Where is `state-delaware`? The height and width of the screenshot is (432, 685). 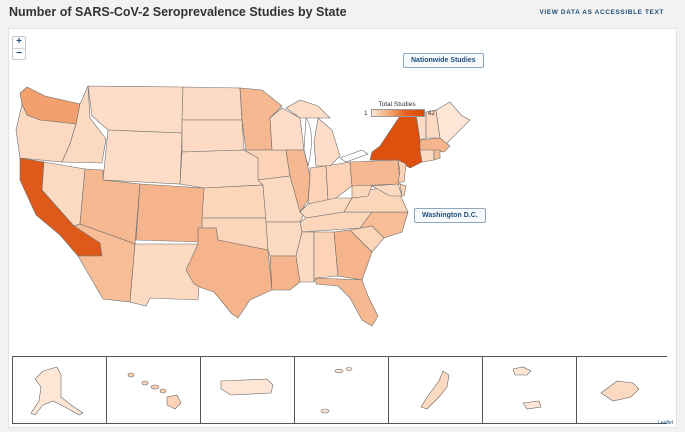 state-delaware is located at coordinates (403, 190).